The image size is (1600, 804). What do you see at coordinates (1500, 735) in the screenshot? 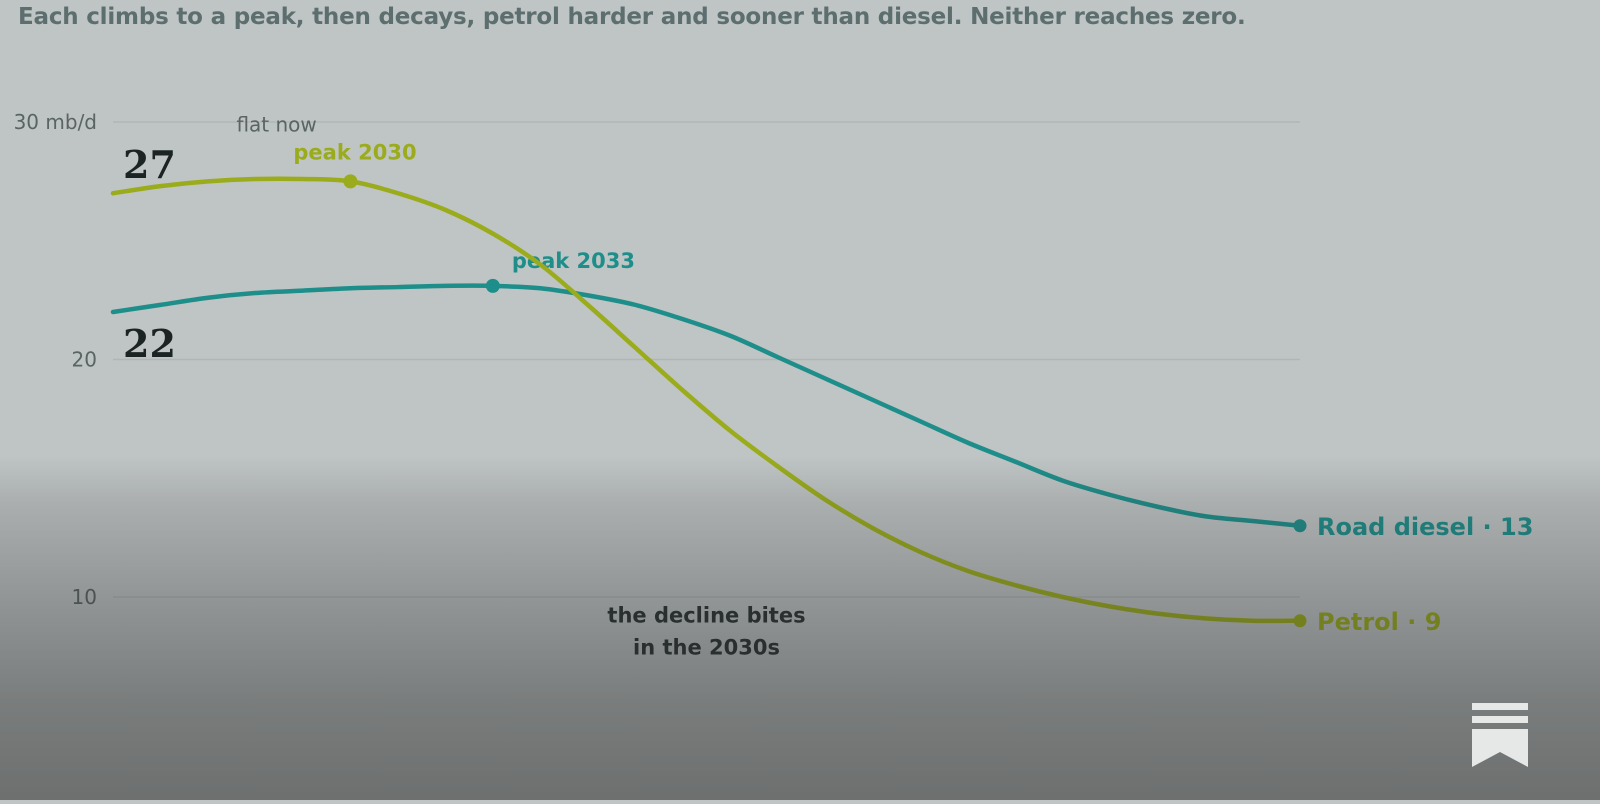
I see `bookmark-icon` at bounding box center [1500, 735].